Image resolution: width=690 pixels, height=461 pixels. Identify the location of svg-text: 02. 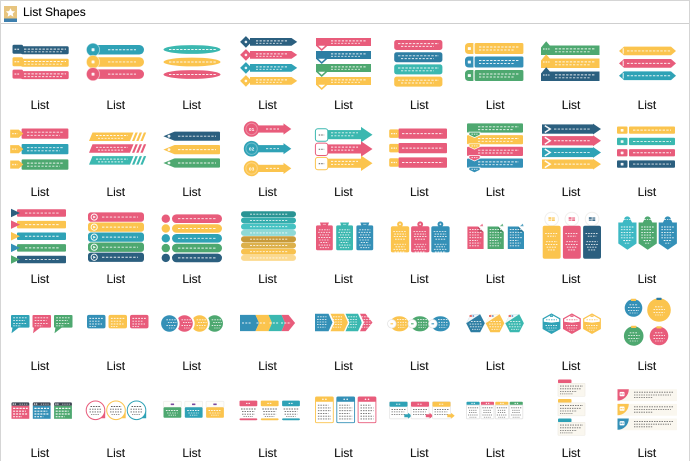
(252, 150).